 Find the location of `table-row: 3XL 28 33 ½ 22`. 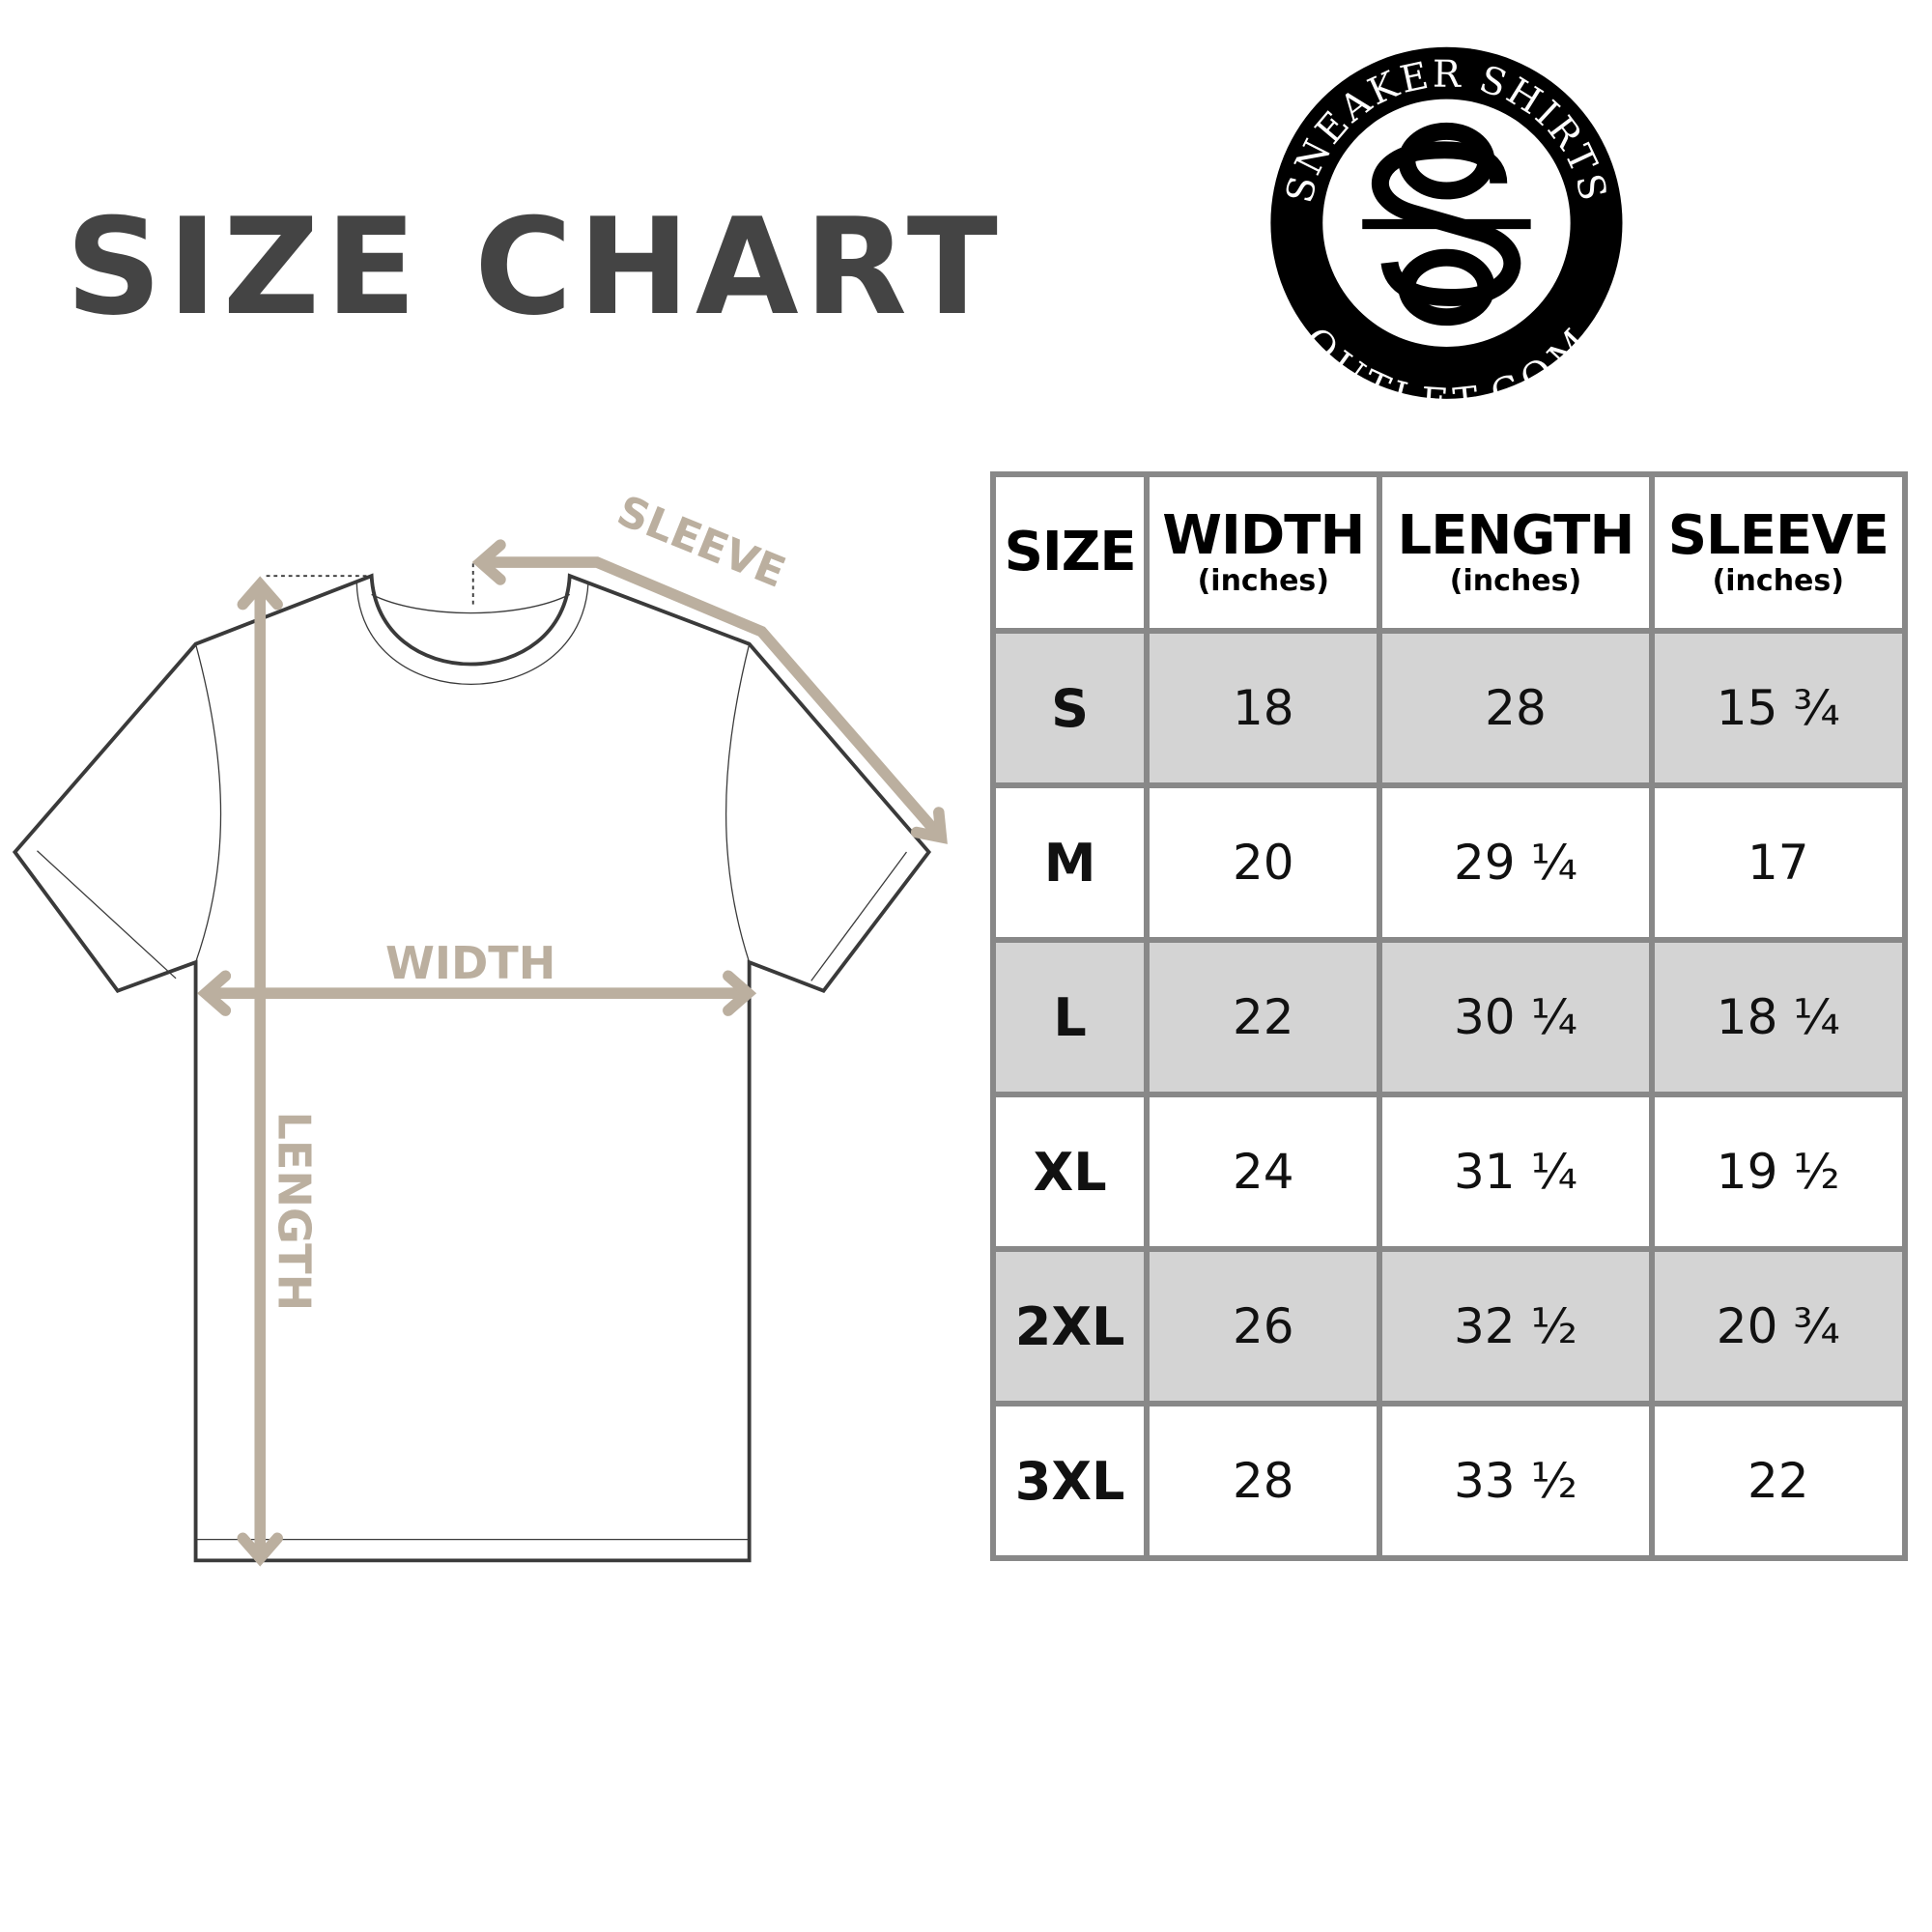

table-row: 3XL 28 33 ½ 22 is located at coordinates (1449, 1481).